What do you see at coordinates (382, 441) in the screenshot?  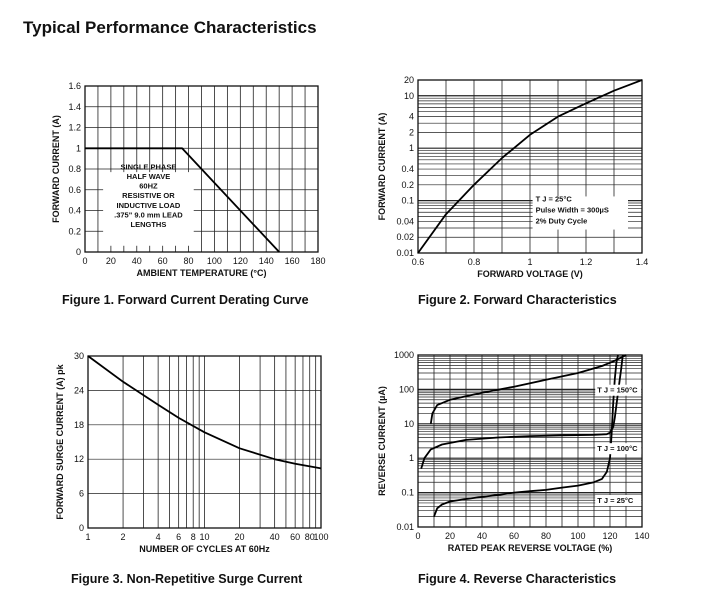 I see `y-axis-label: REVERSE CURRENT (µA)` at bounding box center [382, 441].